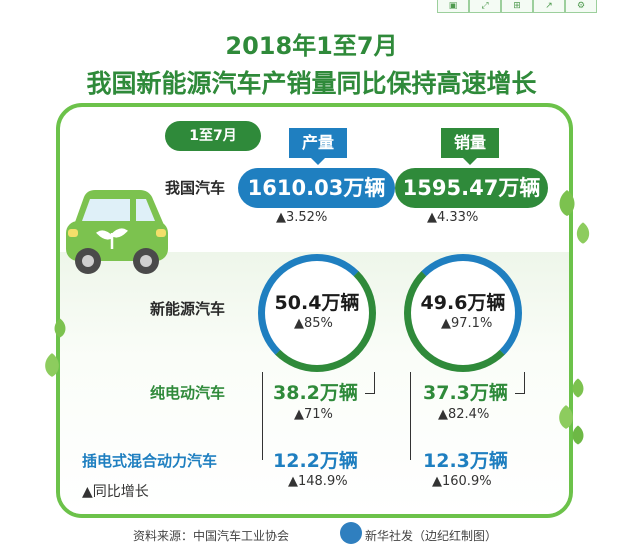 The image size is (623, 556). I want to click on all-sales-value: 1595.47万辆, so click(471, 188).